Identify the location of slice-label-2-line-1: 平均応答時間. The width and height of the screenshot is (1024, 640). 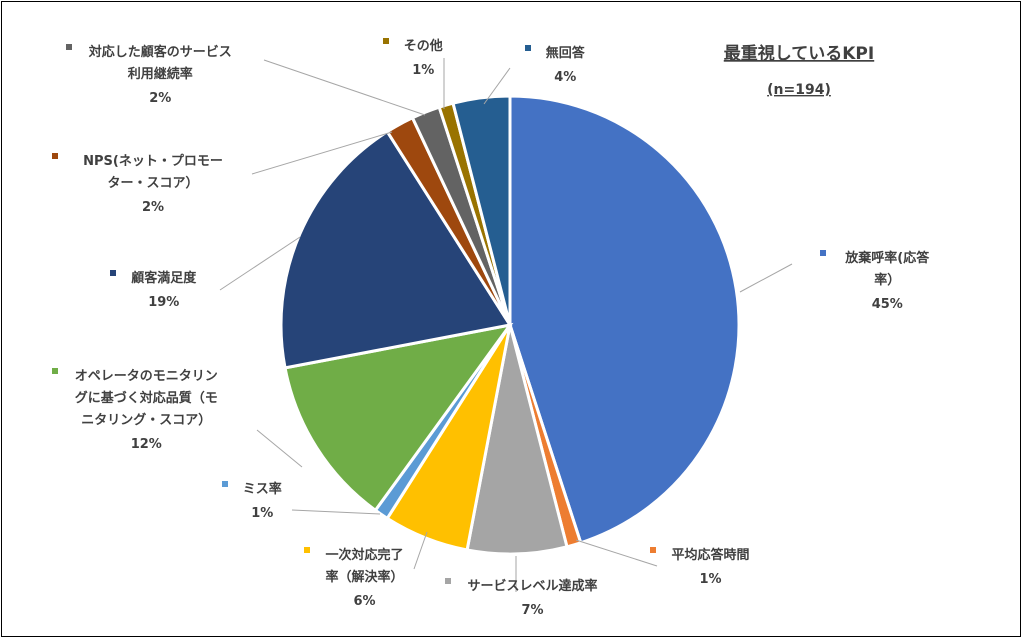
(710, 555).